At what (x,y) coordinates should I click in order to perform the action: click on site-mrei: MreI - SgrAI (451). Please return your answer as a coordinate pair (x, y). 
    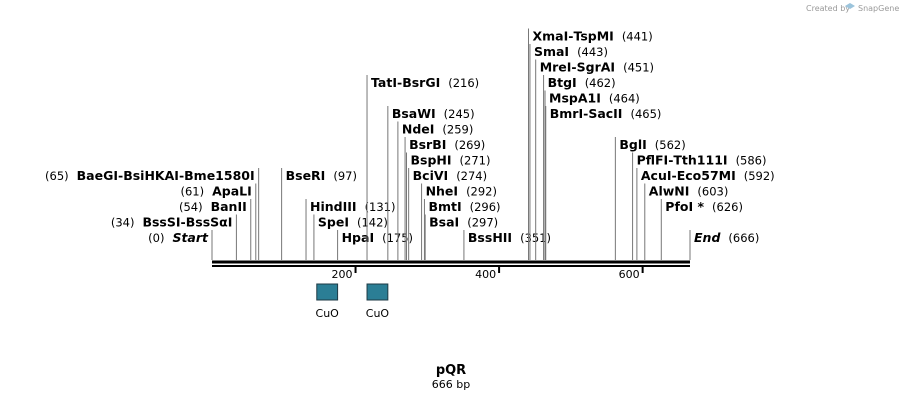
    Looking at the image, I should click on (594, 159).